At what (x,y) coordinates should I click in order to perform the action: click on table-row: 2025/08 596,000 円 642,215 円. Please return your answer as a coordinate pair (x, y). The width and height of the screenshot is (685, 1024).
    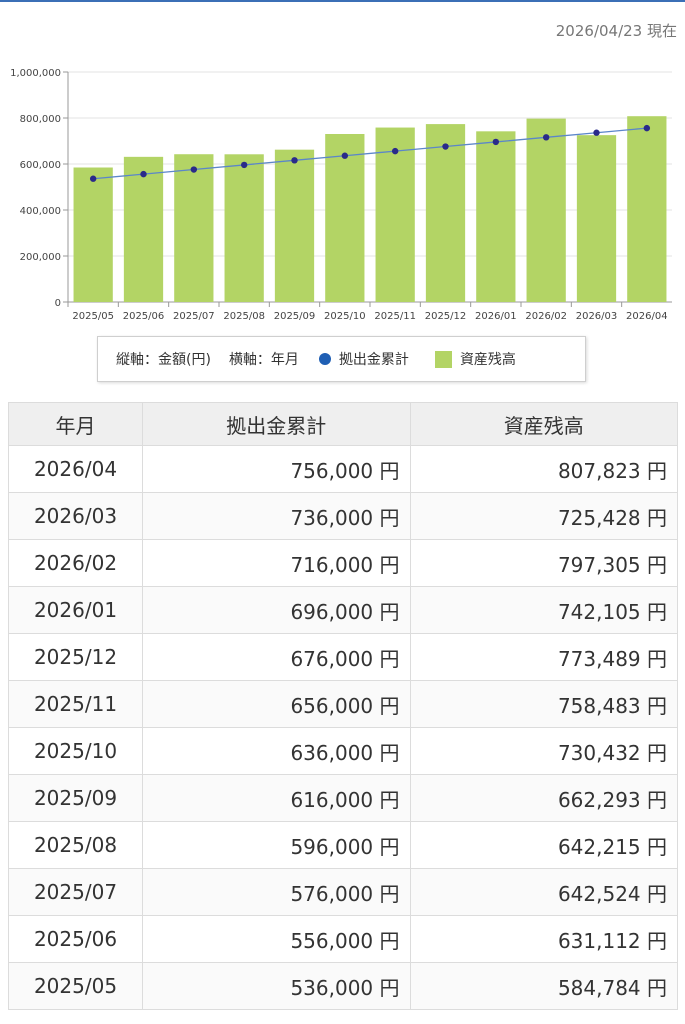
    Looking at the image, I should click on (343, 845).